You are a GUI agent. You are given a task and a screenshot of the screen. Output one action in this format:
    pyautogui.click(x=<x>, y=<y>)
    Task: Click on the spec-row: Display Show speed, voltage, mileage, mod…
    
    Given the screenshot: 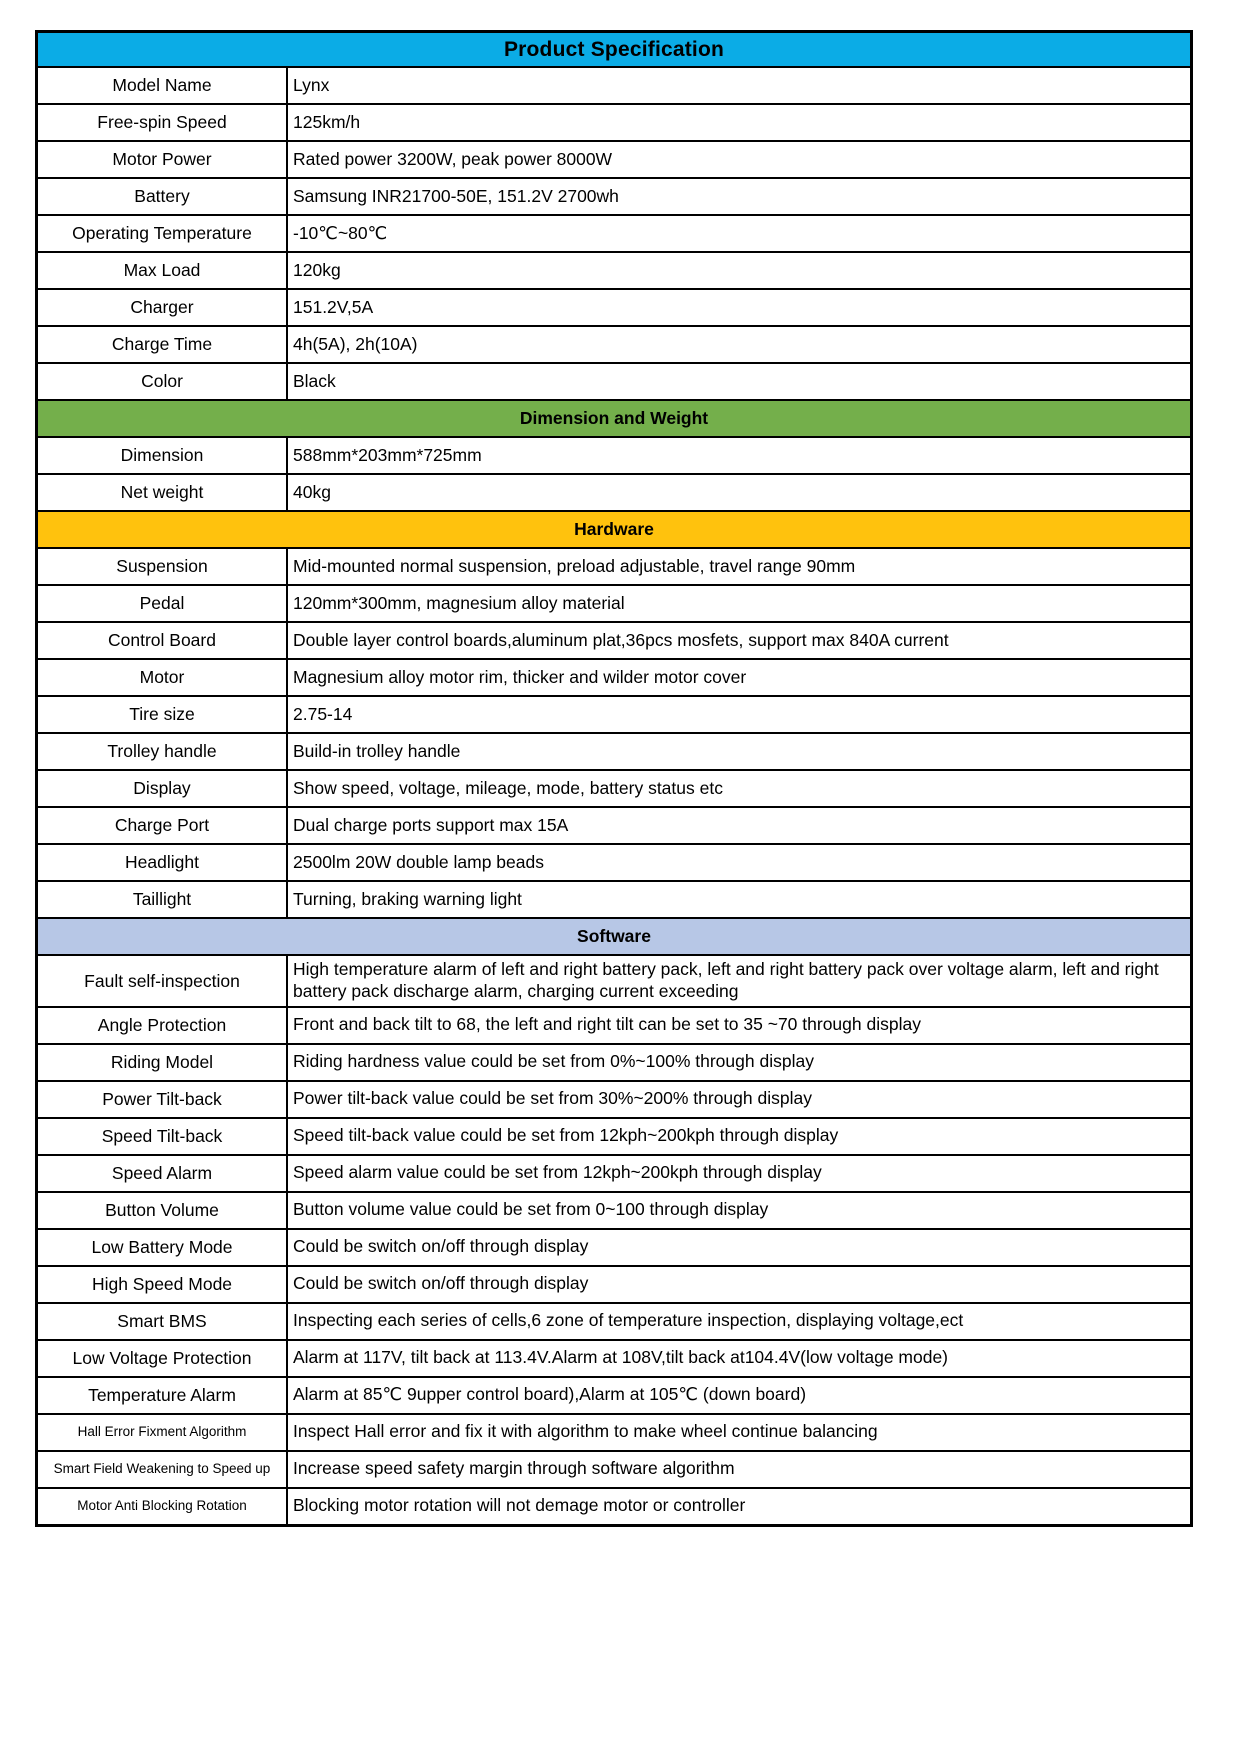 What is the action you would take?
    pyautogui.click(x=614, y=787)
    